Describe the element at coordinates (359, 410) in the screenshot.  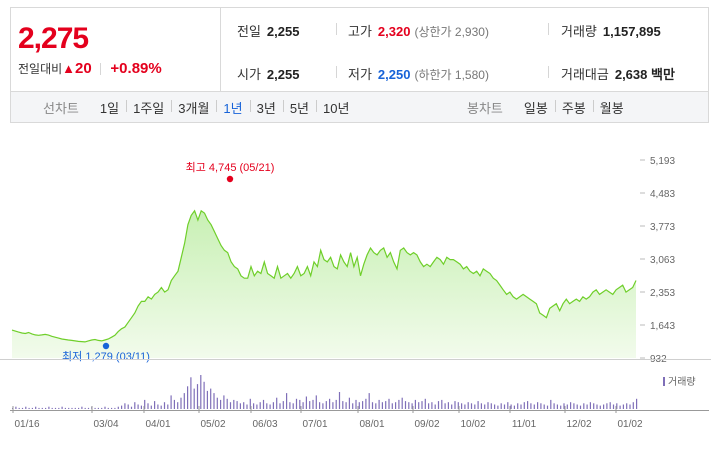
I see `x-axis-line` at that location.